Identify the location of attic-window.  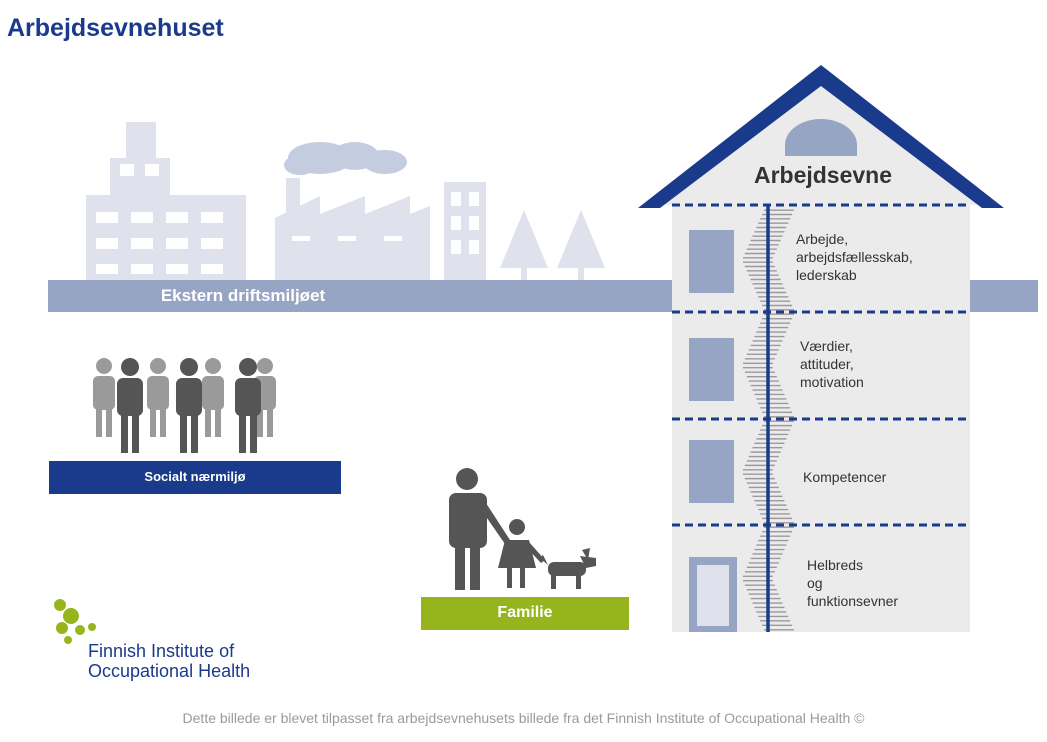
(821, 137).